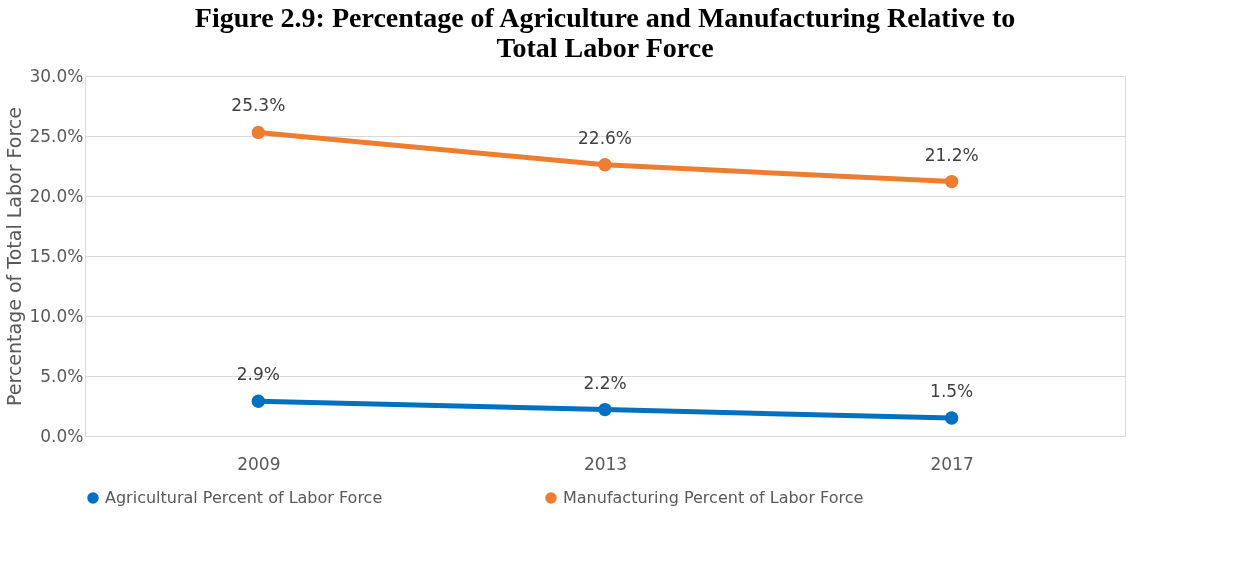  What do you see at coordinates (56, 195) in the screenshot?
I see `y-tick-label: 20.0%` at bounding box center [56, 195].